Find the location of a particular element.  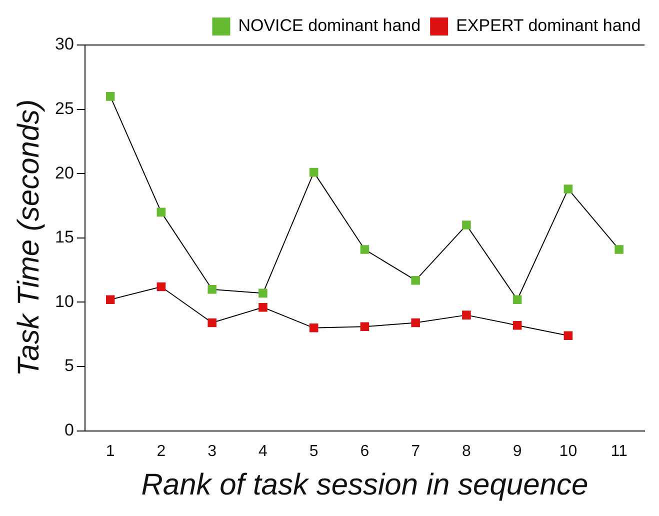

y-tick-label: 25 is located at coordinates (64, 108).